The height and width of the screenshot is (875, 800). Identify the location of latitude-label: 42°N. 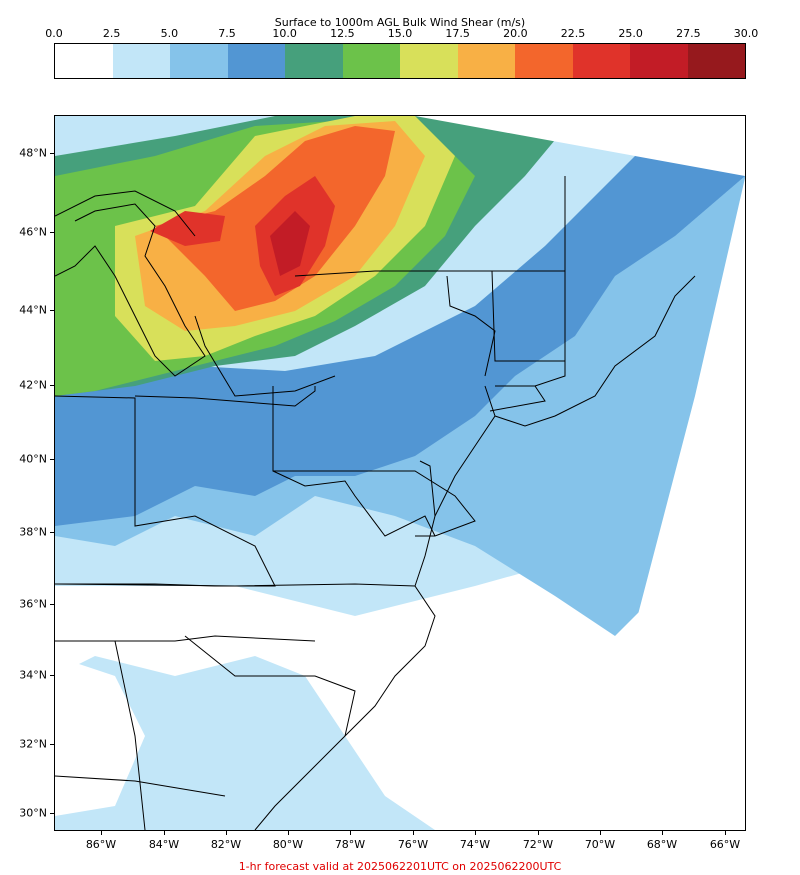
(33, 385).